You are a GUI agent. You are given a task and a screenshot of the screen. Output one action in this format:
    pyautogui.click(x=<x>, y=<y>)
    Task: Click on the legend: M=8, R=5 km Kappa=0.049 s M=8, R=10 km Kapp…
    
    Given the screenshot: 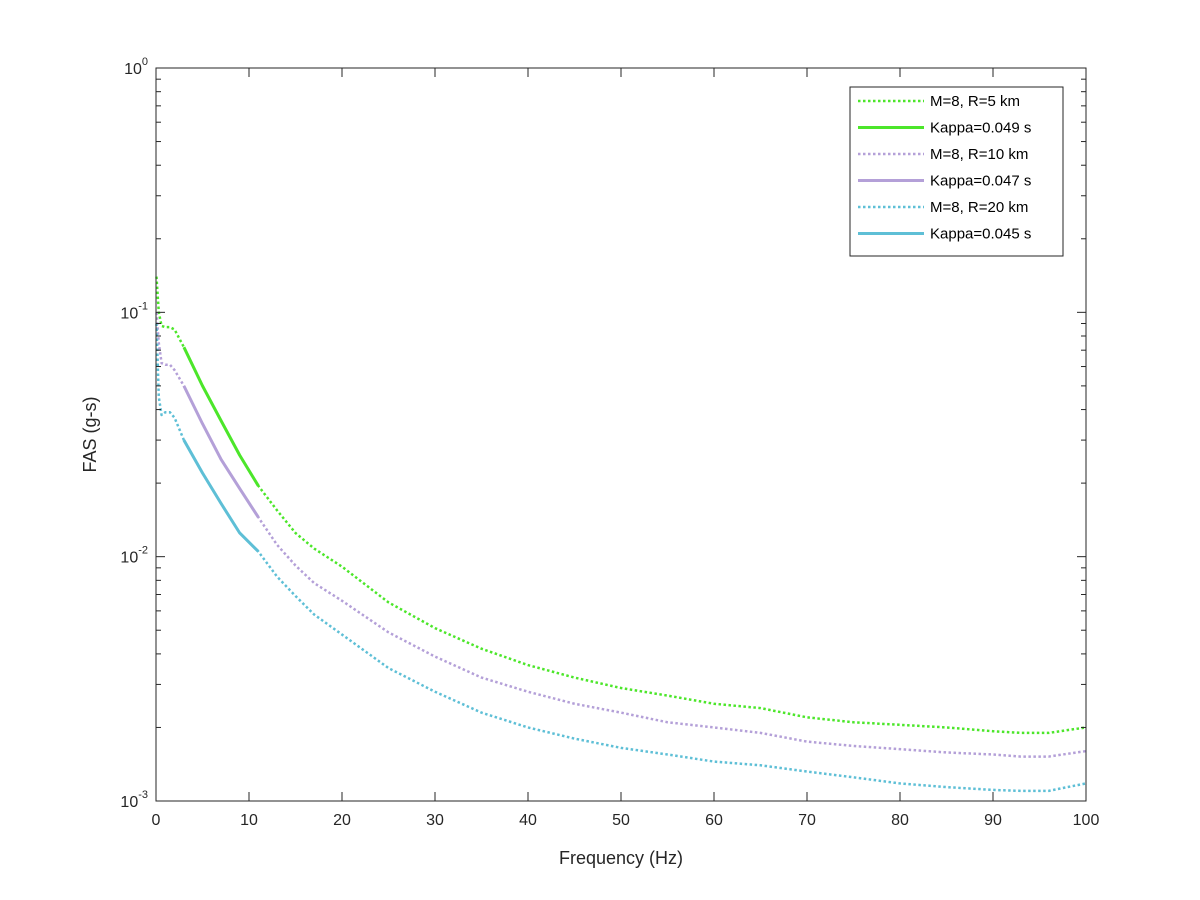 What is the action you would take?
    pyautogui.click(x=956, y=171)
    